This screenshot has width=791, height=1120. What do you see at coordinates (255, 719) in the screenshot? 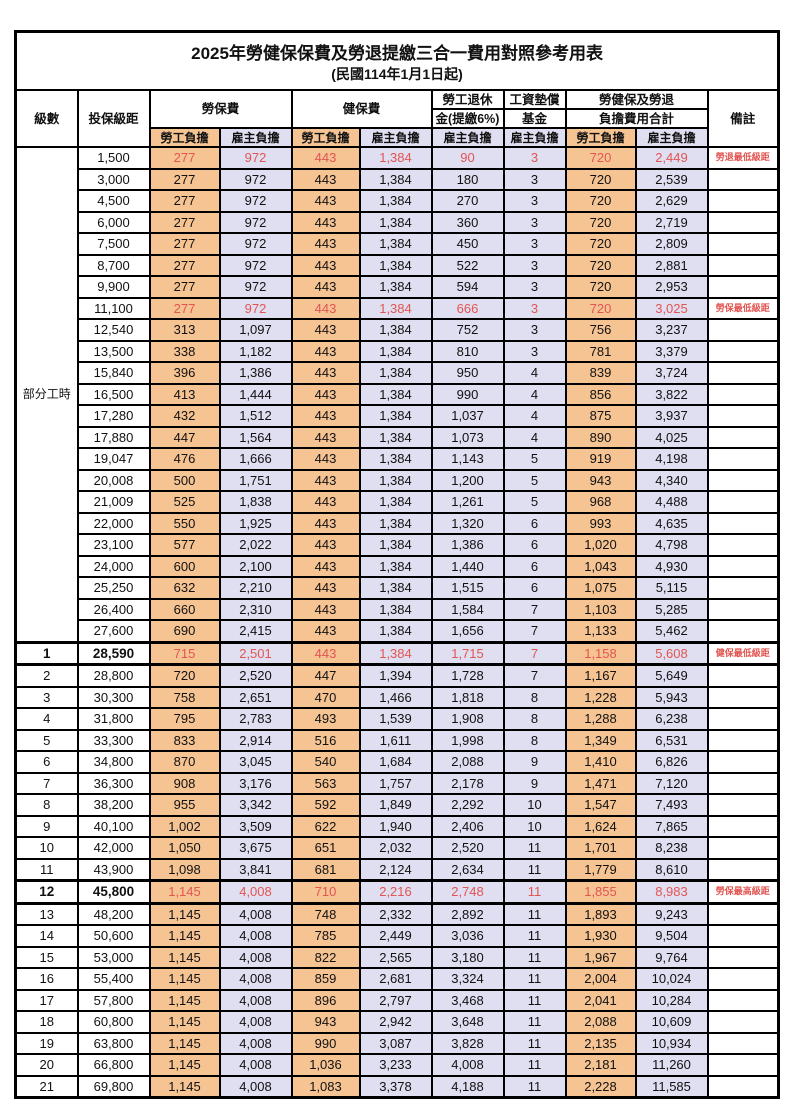
I see `value-cell: 2,783` at bounding box center [255, 719].